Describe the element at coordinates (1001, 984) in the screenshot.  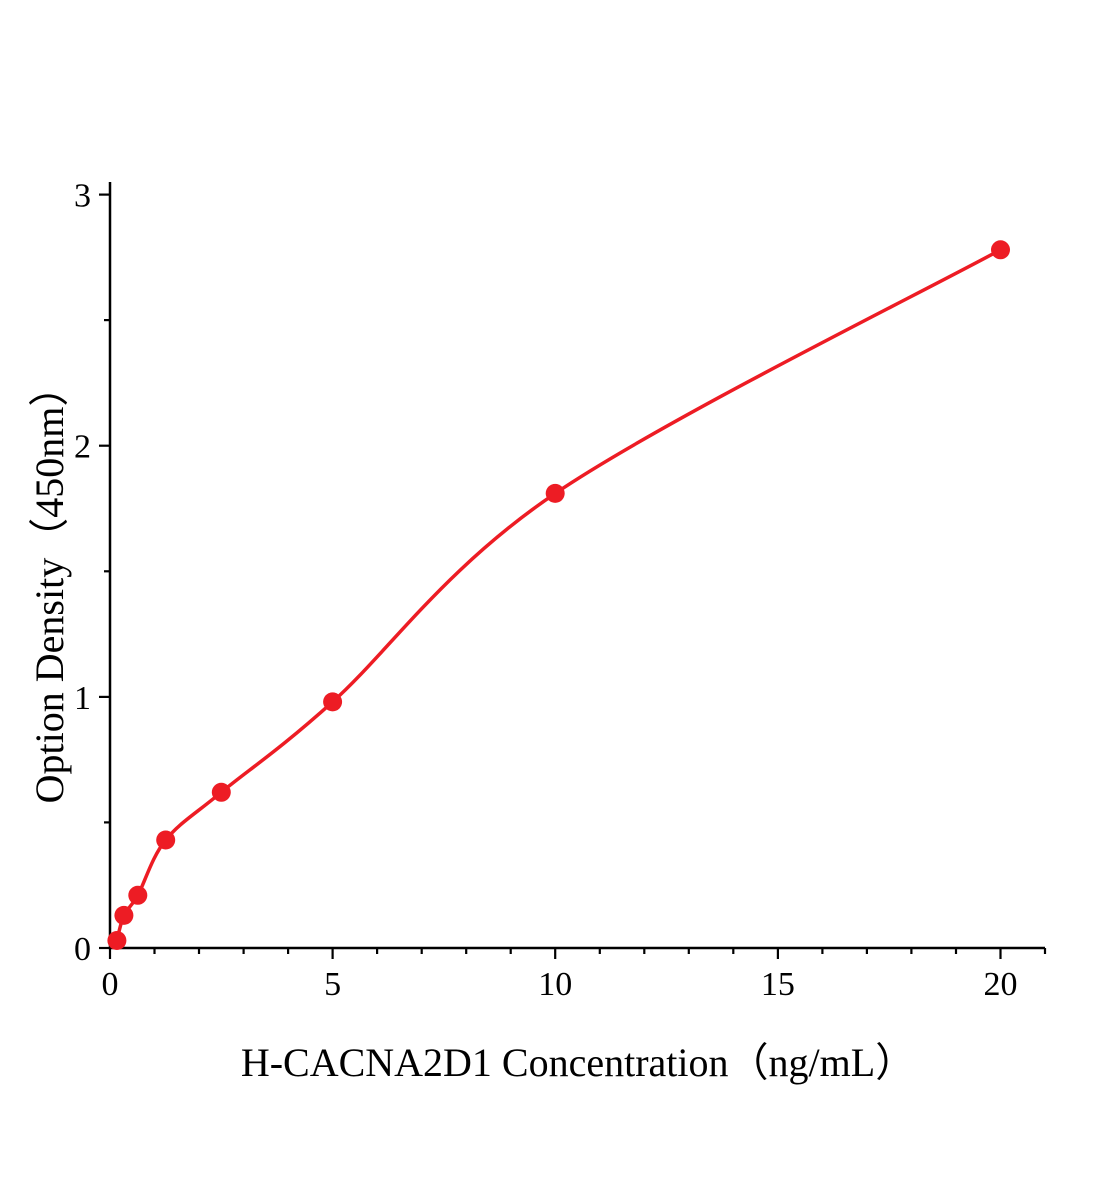
I see `x-tick-label: 20` at that location.